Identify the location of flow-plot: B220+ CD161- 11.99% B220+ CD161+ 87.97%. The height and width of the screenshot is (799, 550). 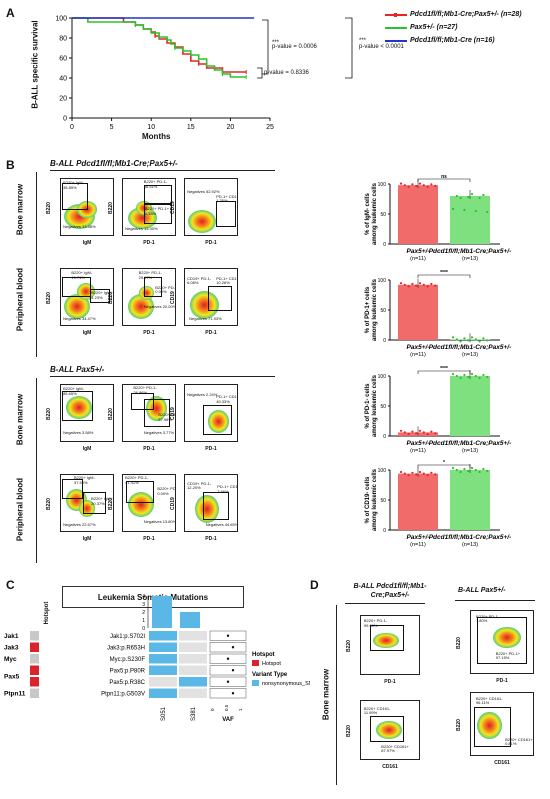
(390, 730).